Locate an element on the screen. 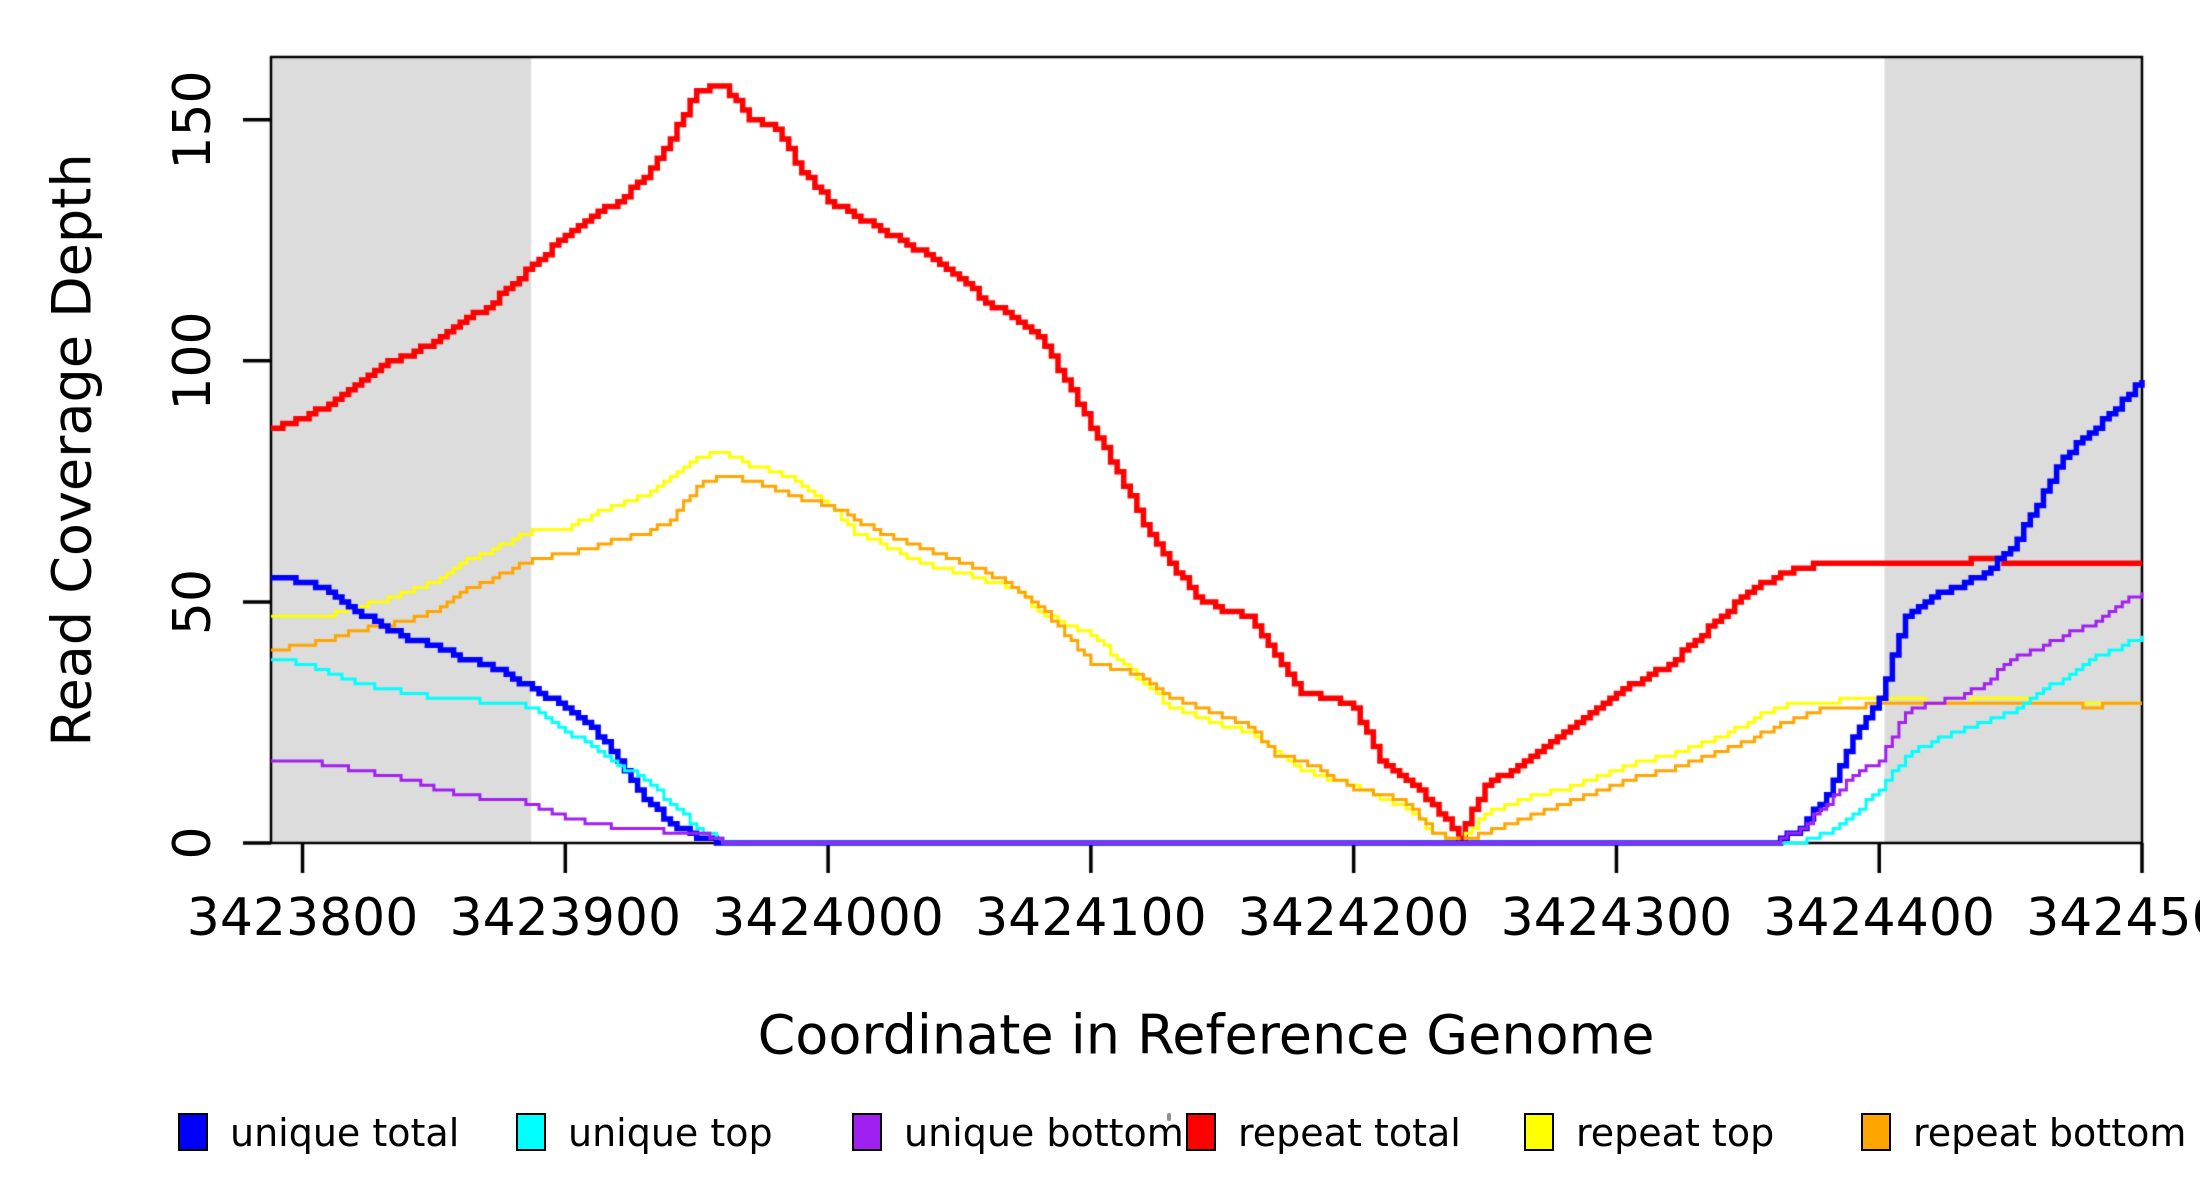  y-tick-label: 50 is located at coordinates (193, 601).